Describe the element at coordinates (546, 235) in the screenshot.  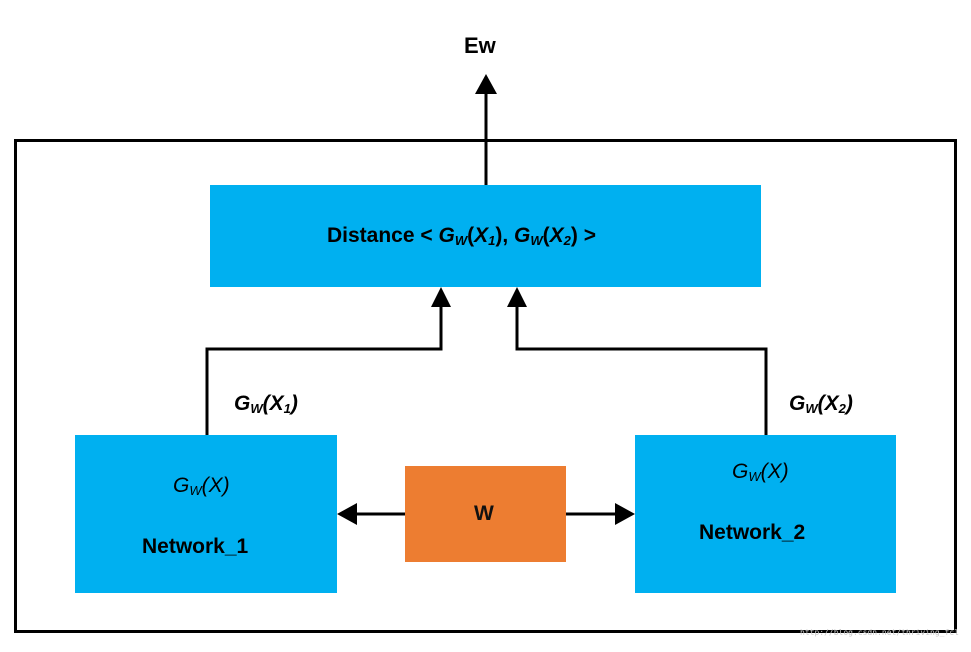
I see `distance-open2: (` at that location.